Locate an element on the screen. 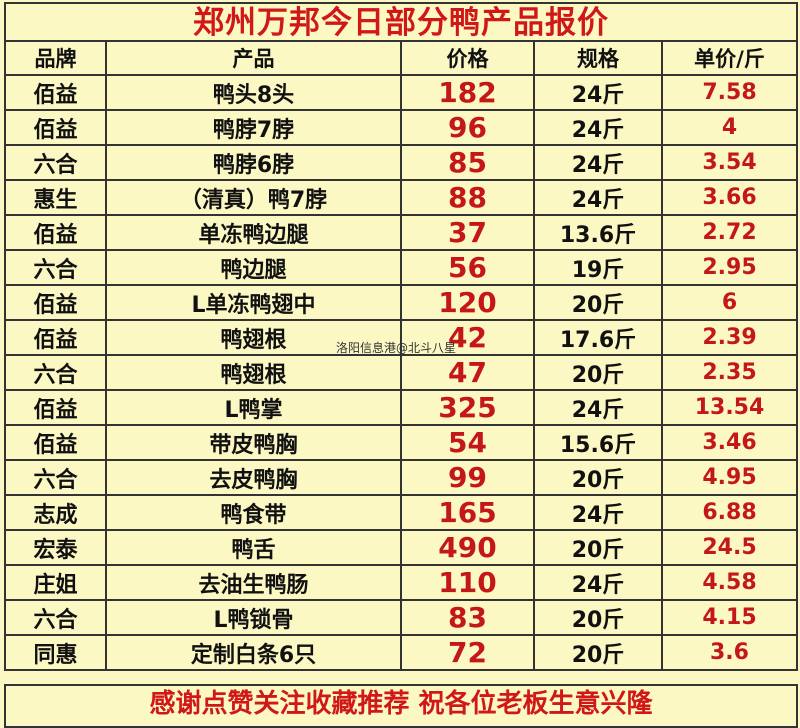 This screenshot has width=800, height=728. table-row: 佰益 鸭翅根 42 17.6斤 2.39 is located at coordinates (401, 337).